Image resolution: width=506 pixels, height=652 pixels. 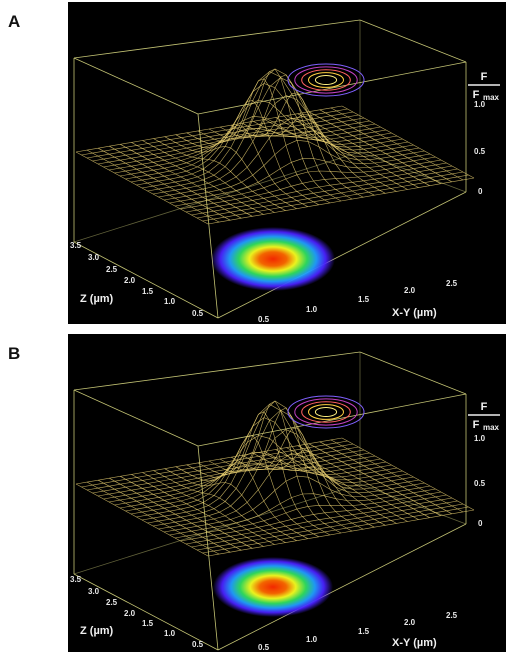 I want to click on xy-axis-label-b: X-Y (µm), so click(x=414, y=643).